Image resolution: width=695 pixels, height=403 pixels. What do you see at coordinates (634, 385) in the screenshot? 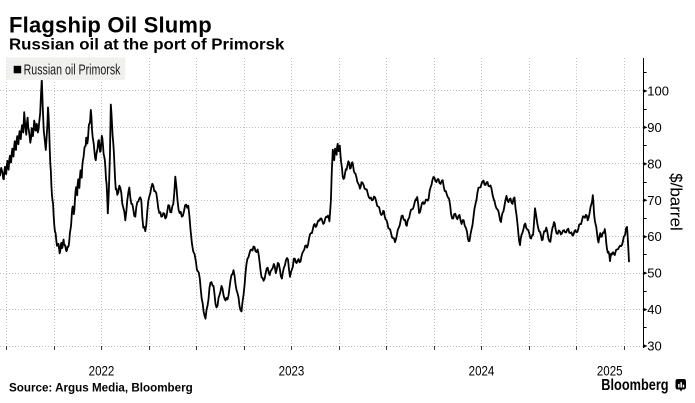
I see `svg-text: Bloomberg` at bounding box center [634, 385].